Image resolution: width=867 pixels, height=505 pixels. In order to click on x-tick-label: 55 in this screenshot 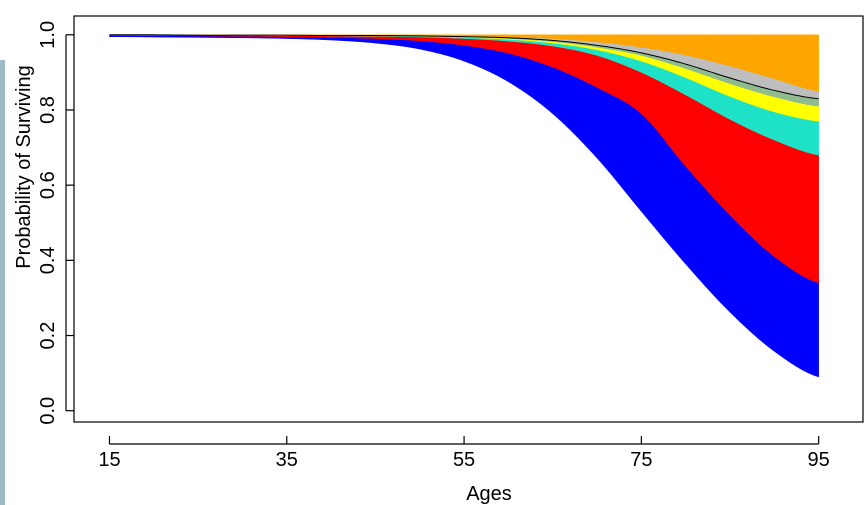, I will do `click(464, 460)`.